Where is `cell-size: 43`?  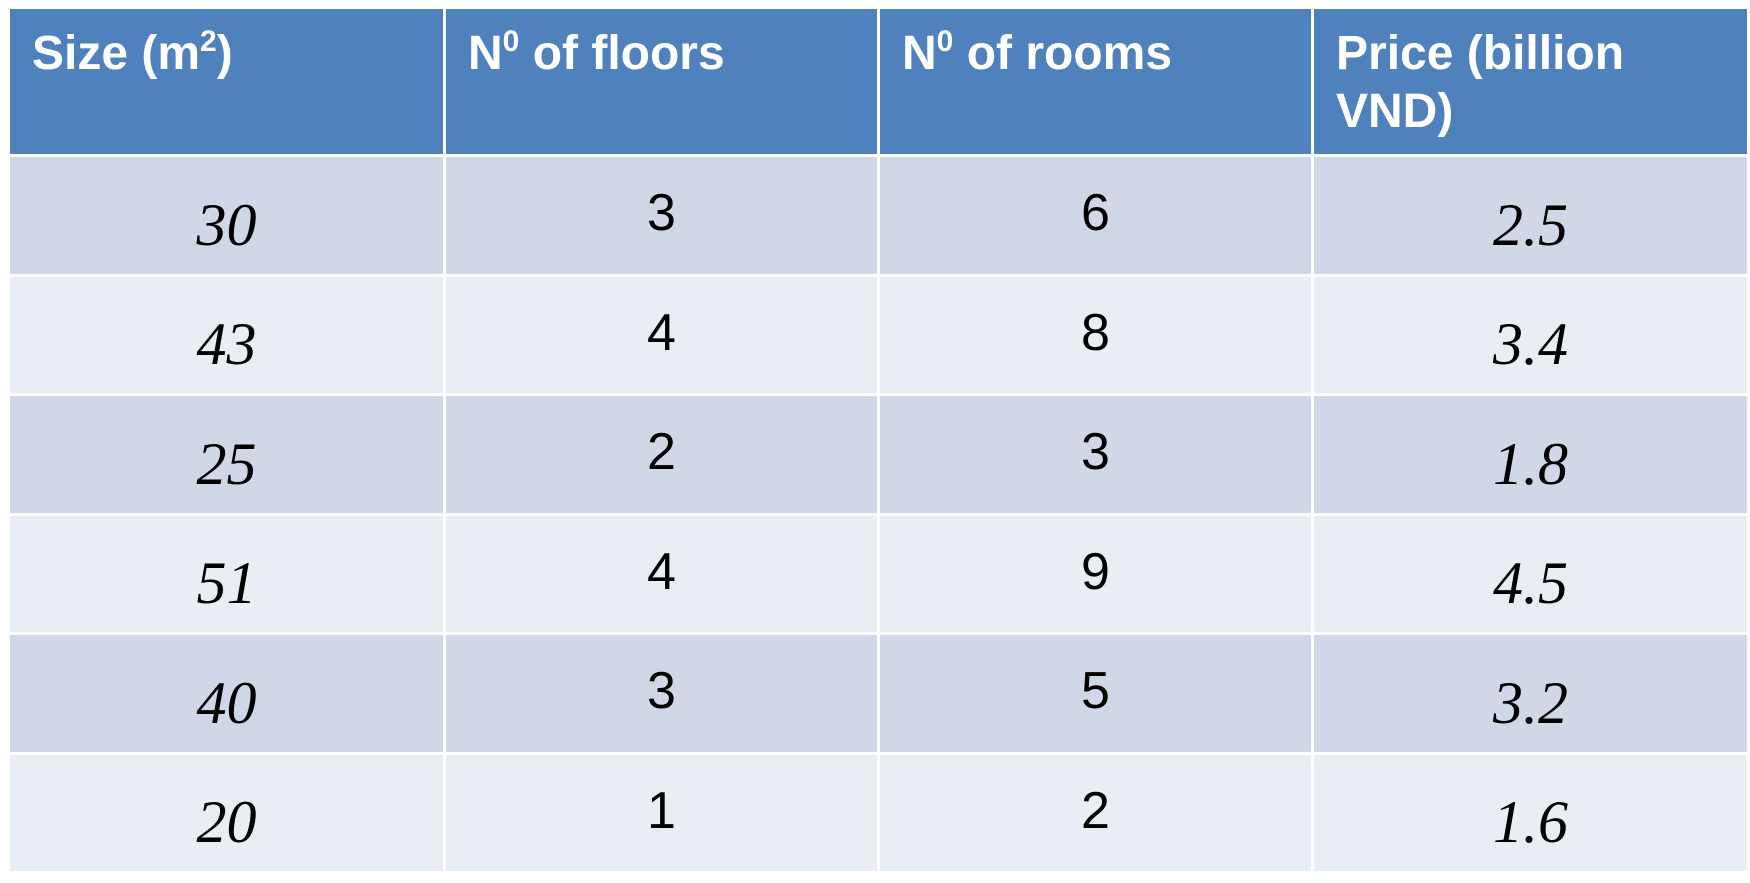
cell-size: 43 is located at coordinates (226, 334).